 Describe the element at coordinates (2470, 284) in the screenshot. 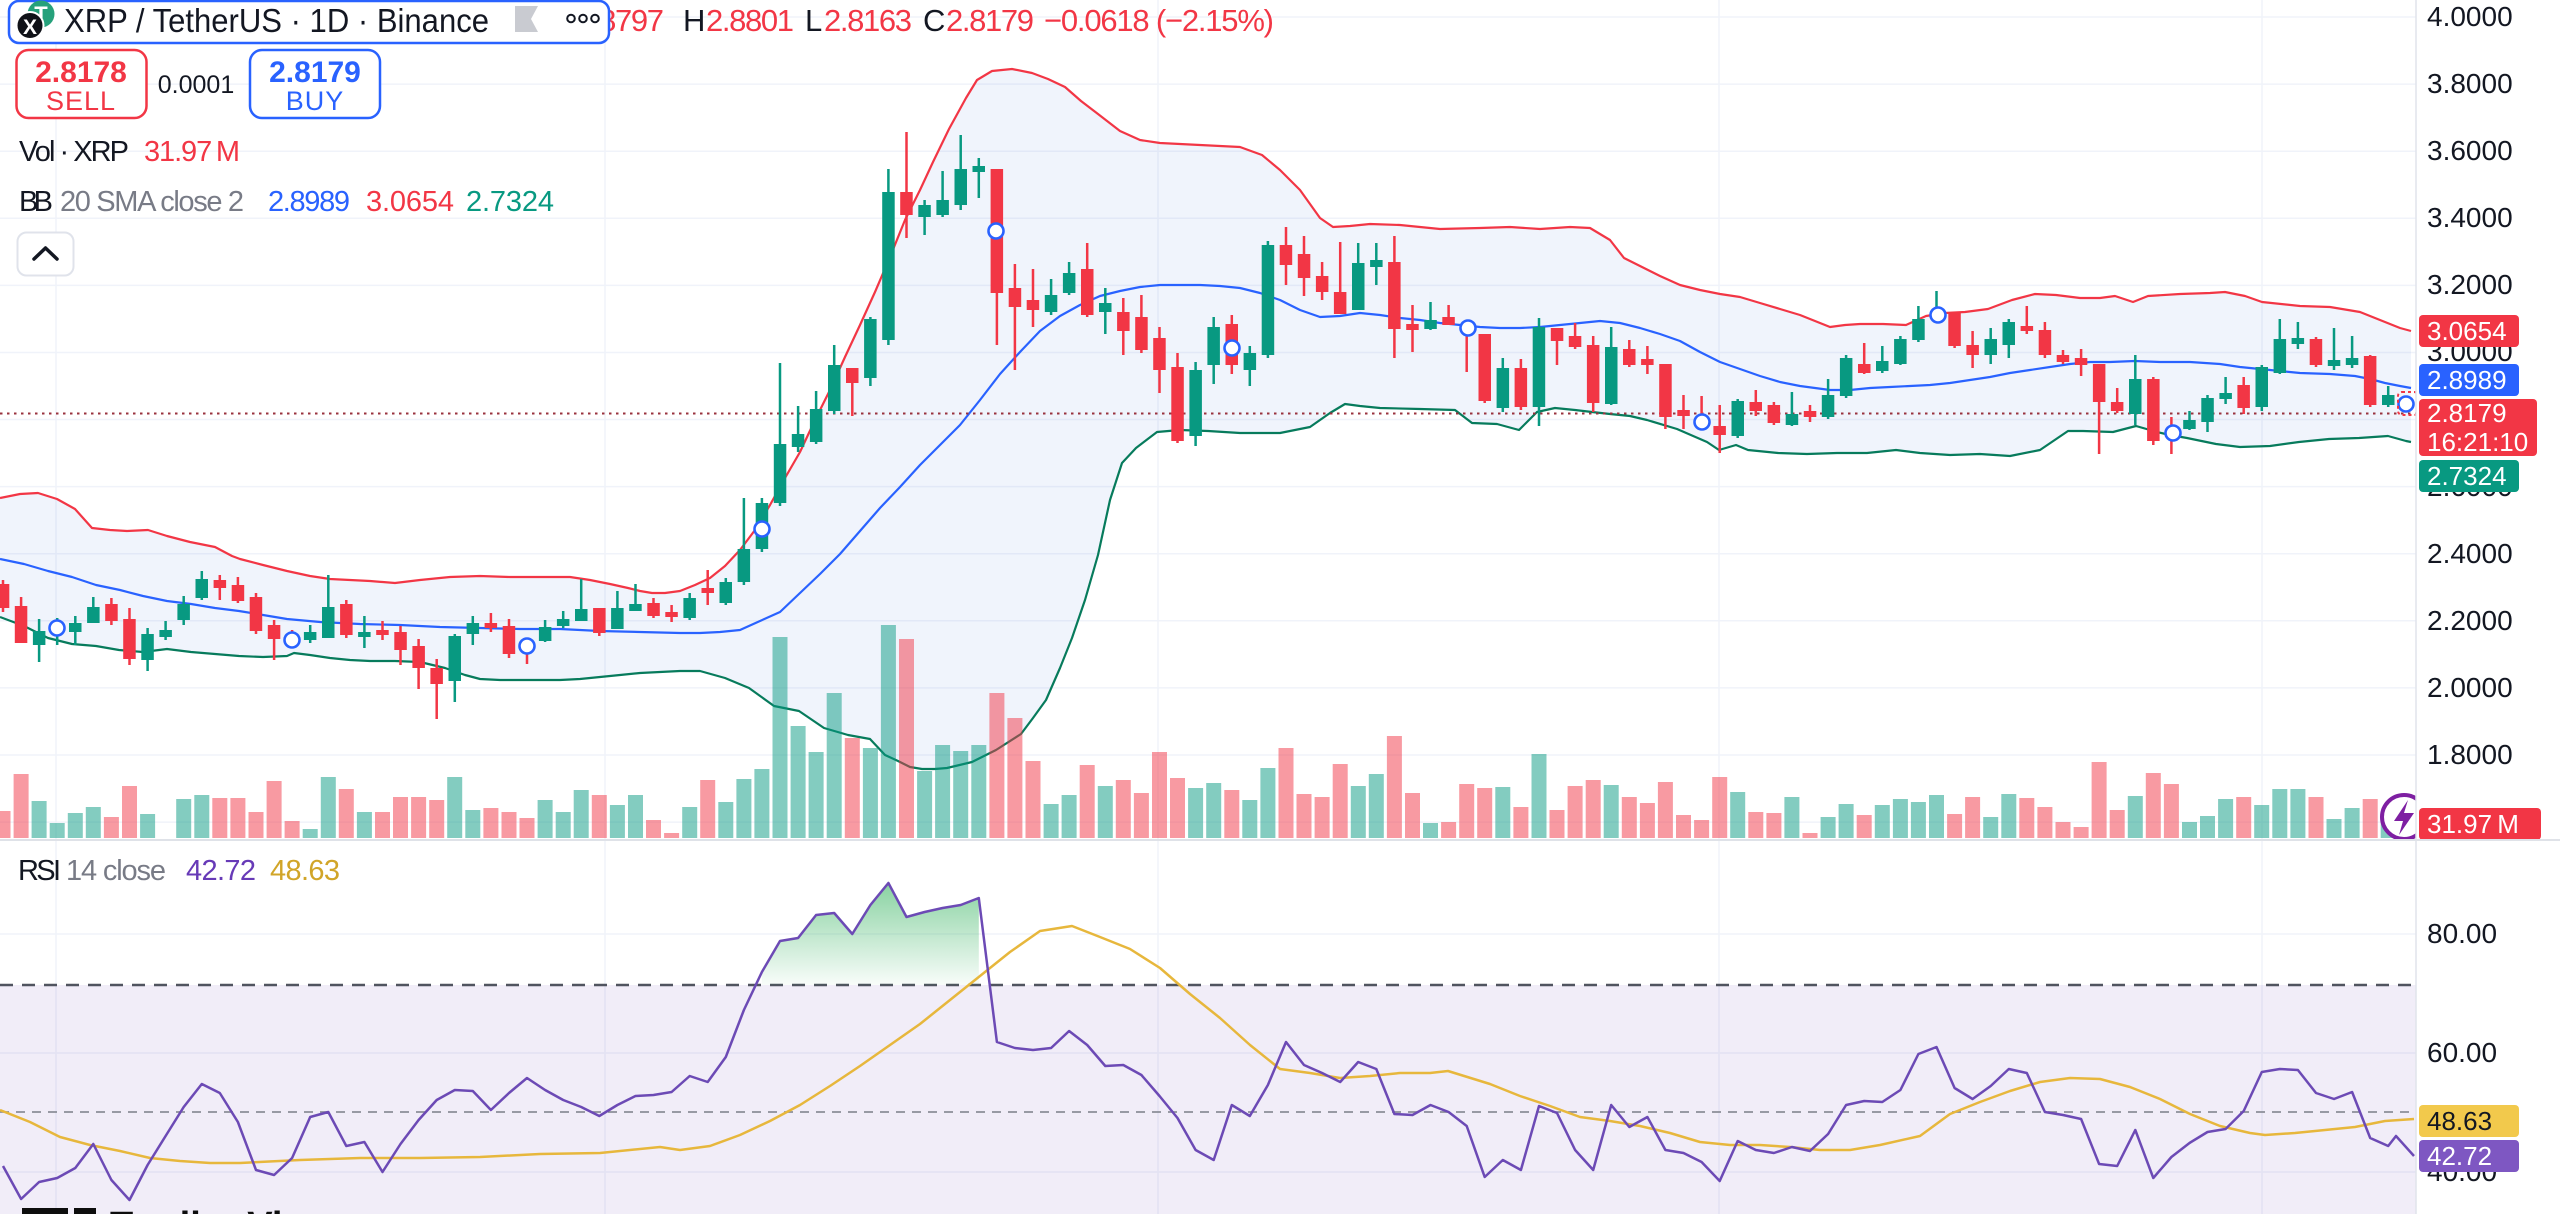

I see `svg-text: 3.2000` at that location.